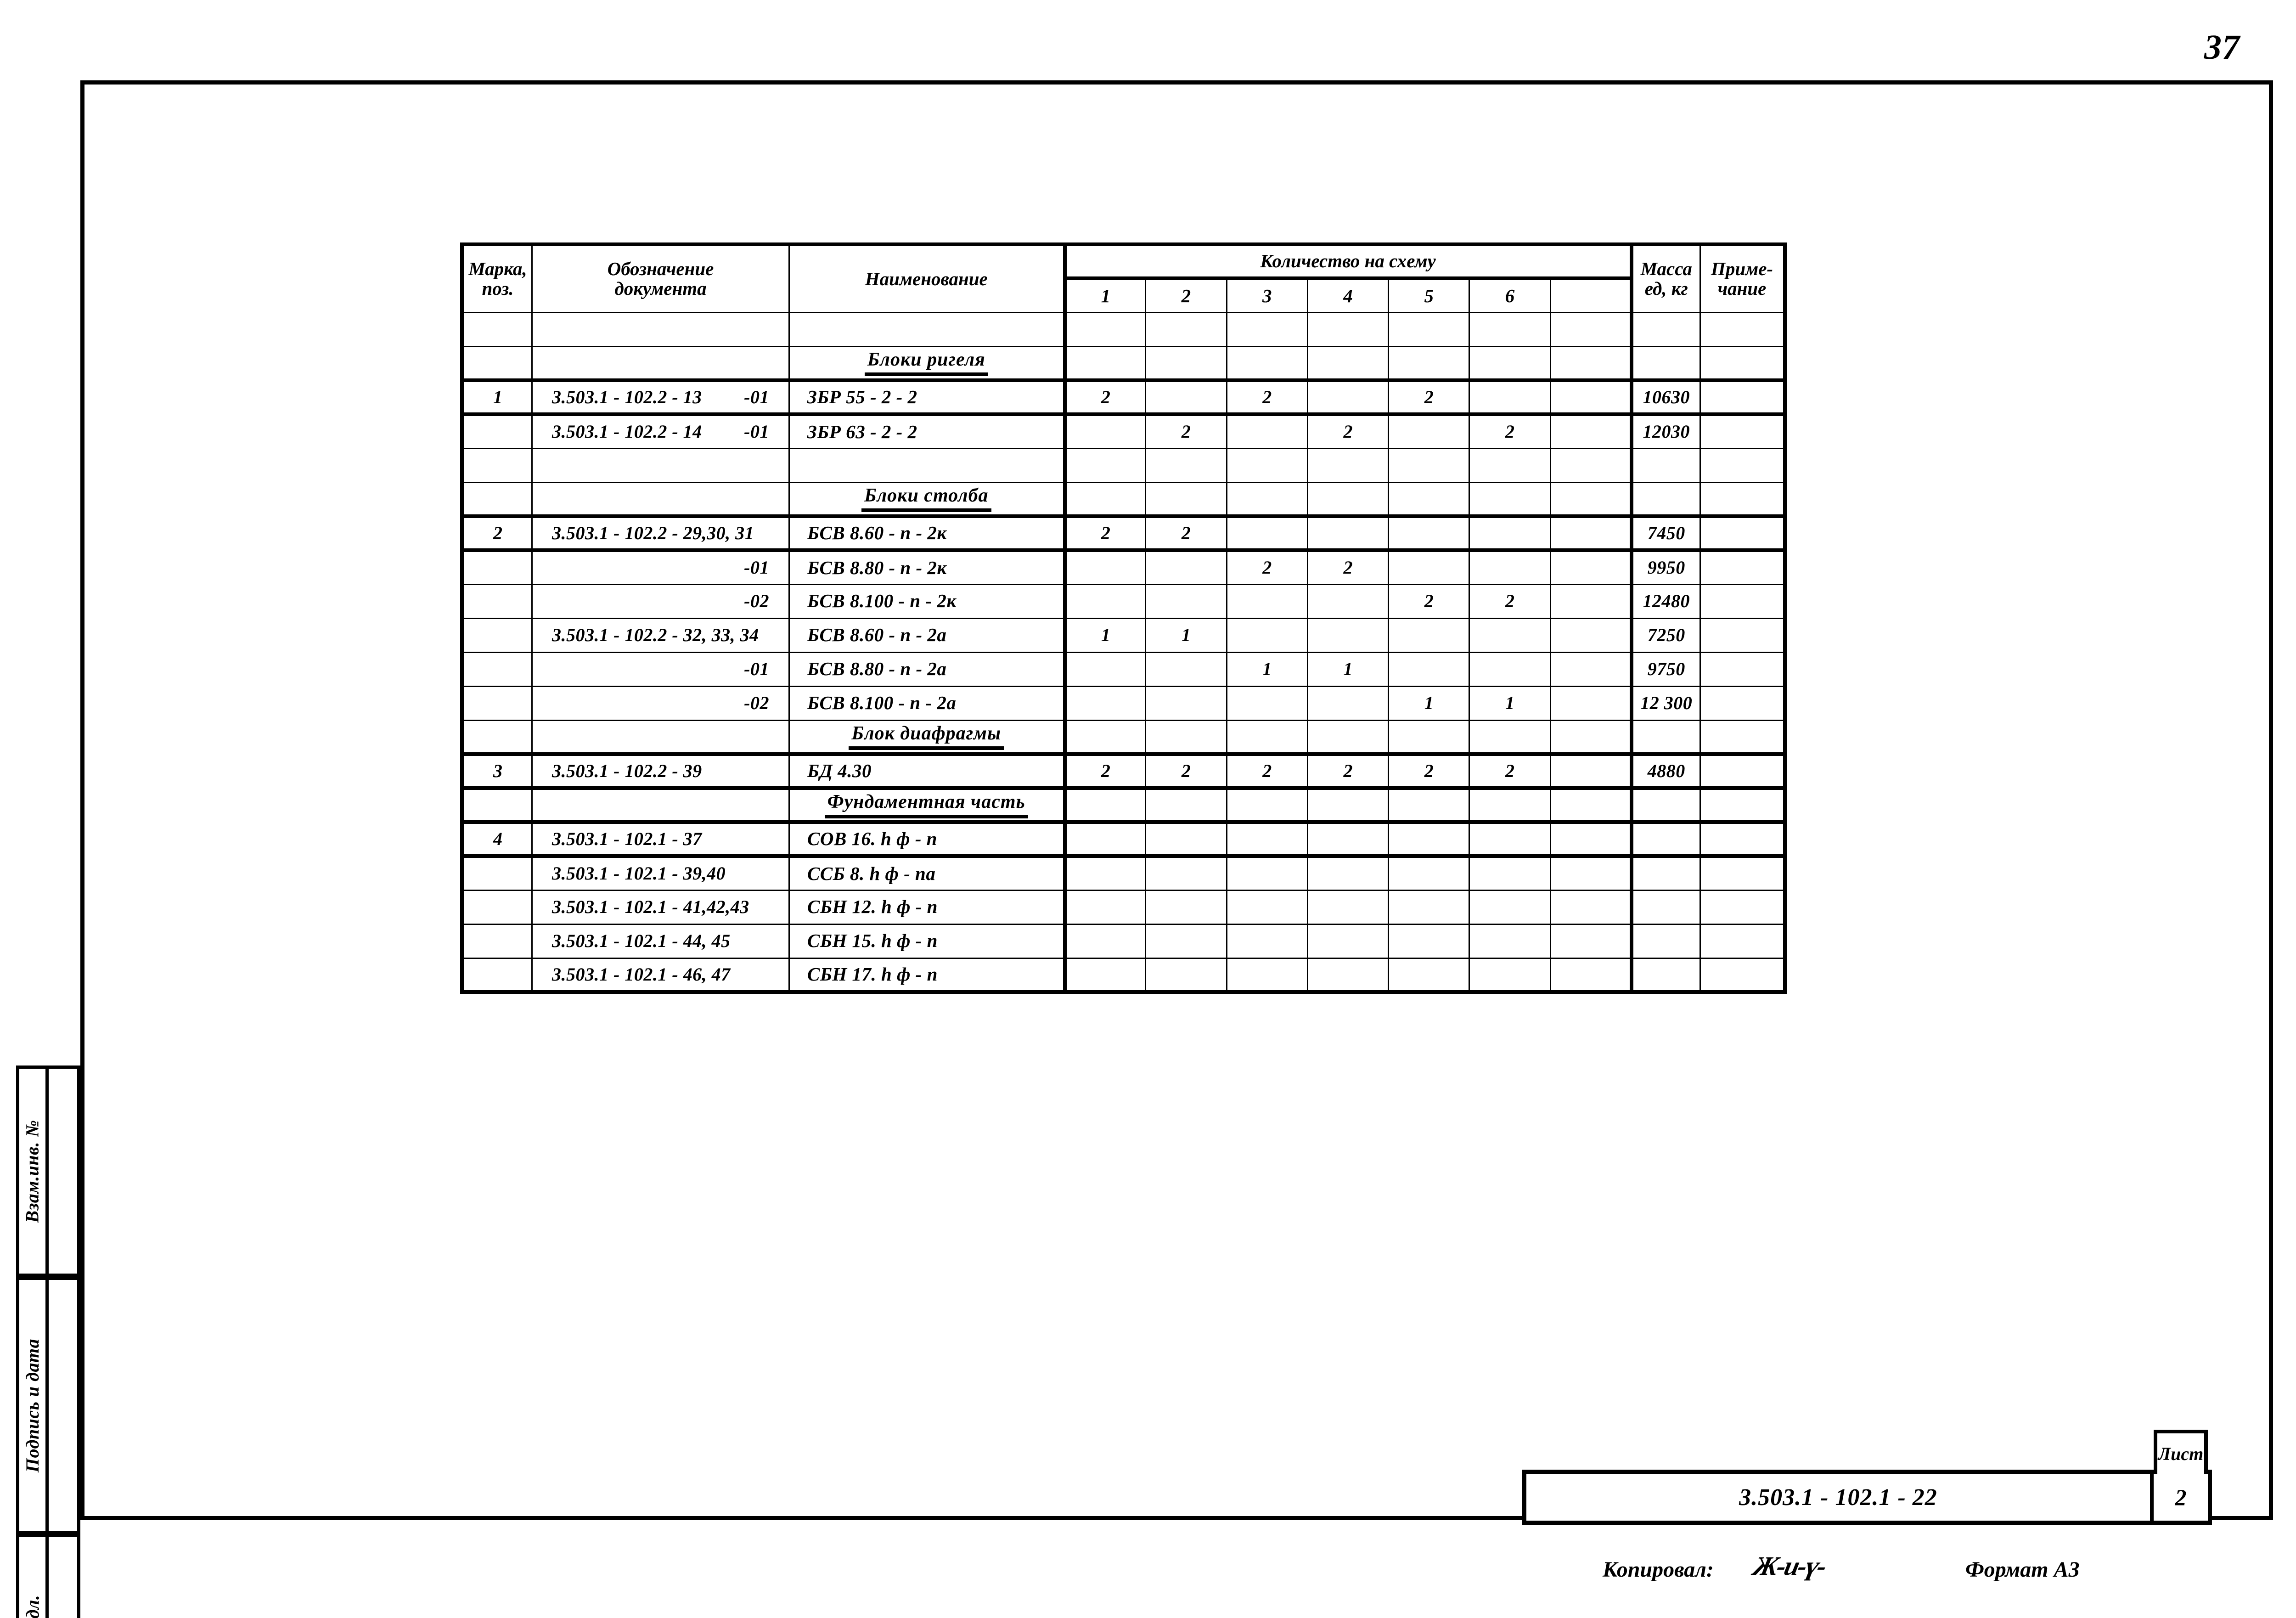 The image size is (2296, 1618). I want to click on section-title: Фундаментная часть, so click(926, 806).